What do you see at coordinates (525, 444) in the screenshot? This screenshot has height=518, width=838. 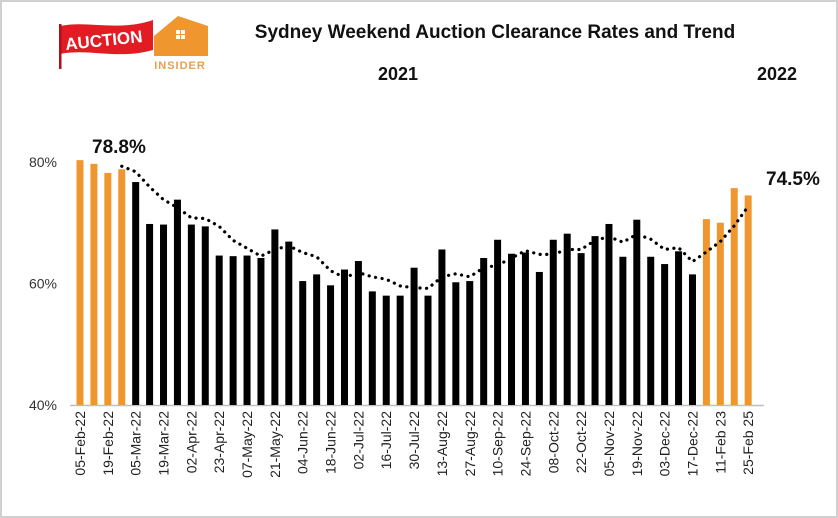 I see `x-tick-label: 24-Sep-22` at bounding box center [525, 444].